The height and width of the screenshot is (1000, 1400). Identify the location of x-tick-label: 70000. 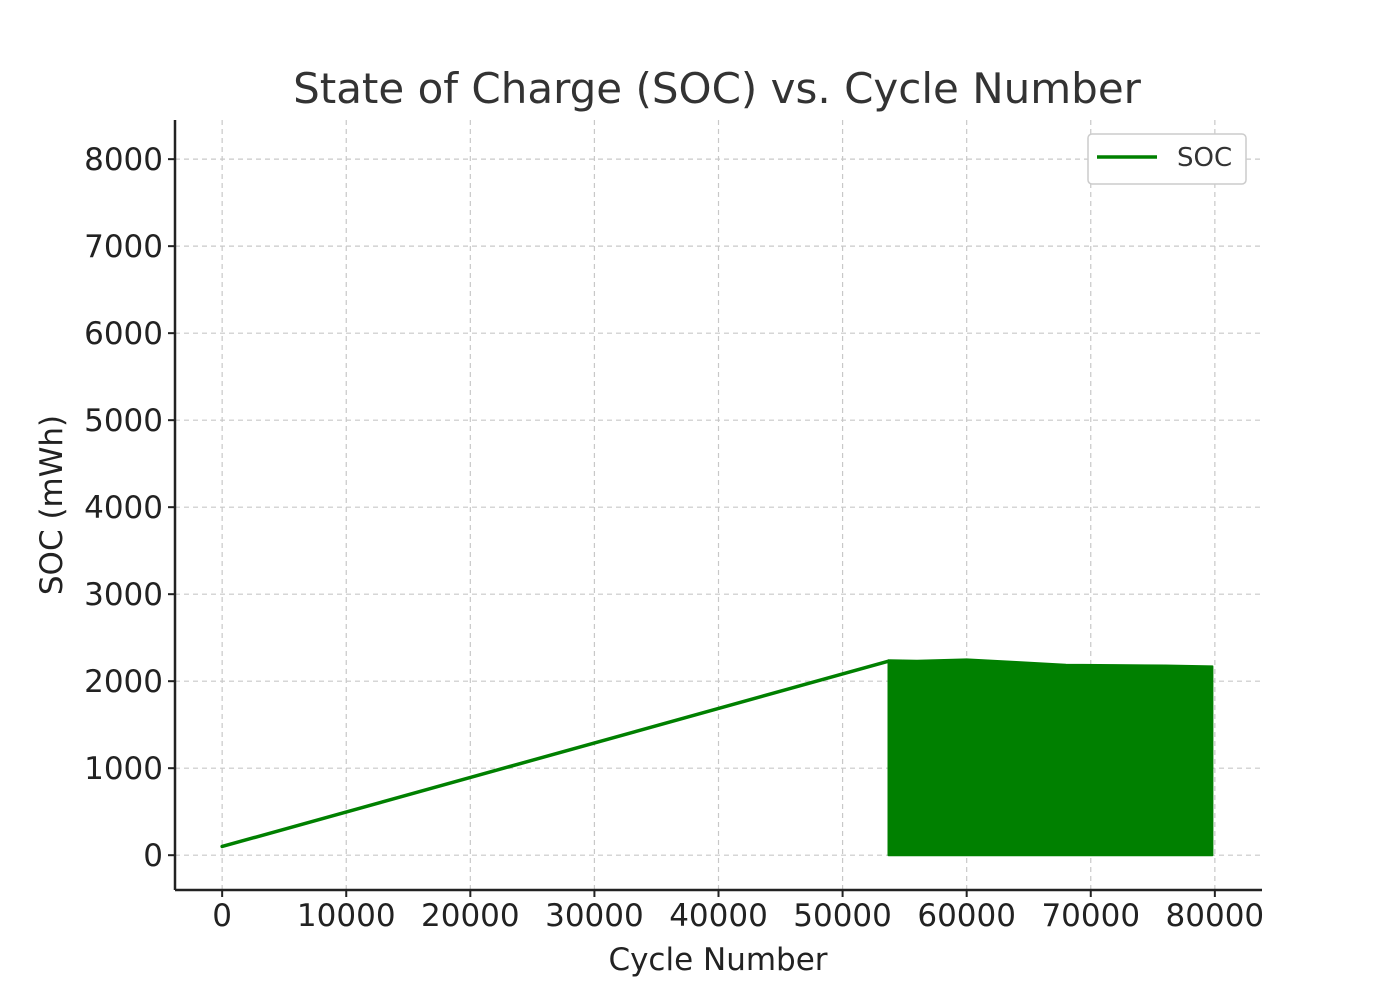
(1090, 916).